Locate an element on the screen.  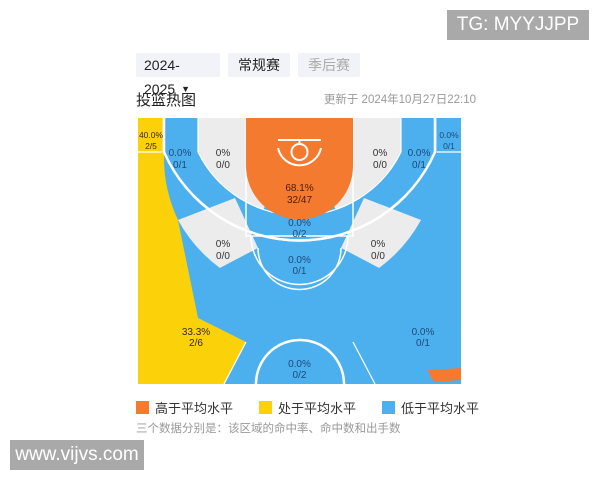
label-right-elbow-mid-pct: 0% is located at coordinates (378, 244).